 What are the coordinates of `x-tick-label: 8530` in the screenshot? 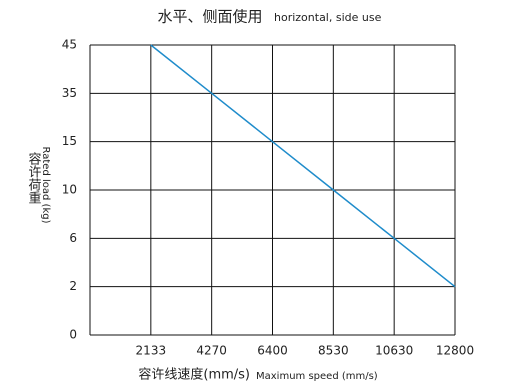 It's located at (333, 351).